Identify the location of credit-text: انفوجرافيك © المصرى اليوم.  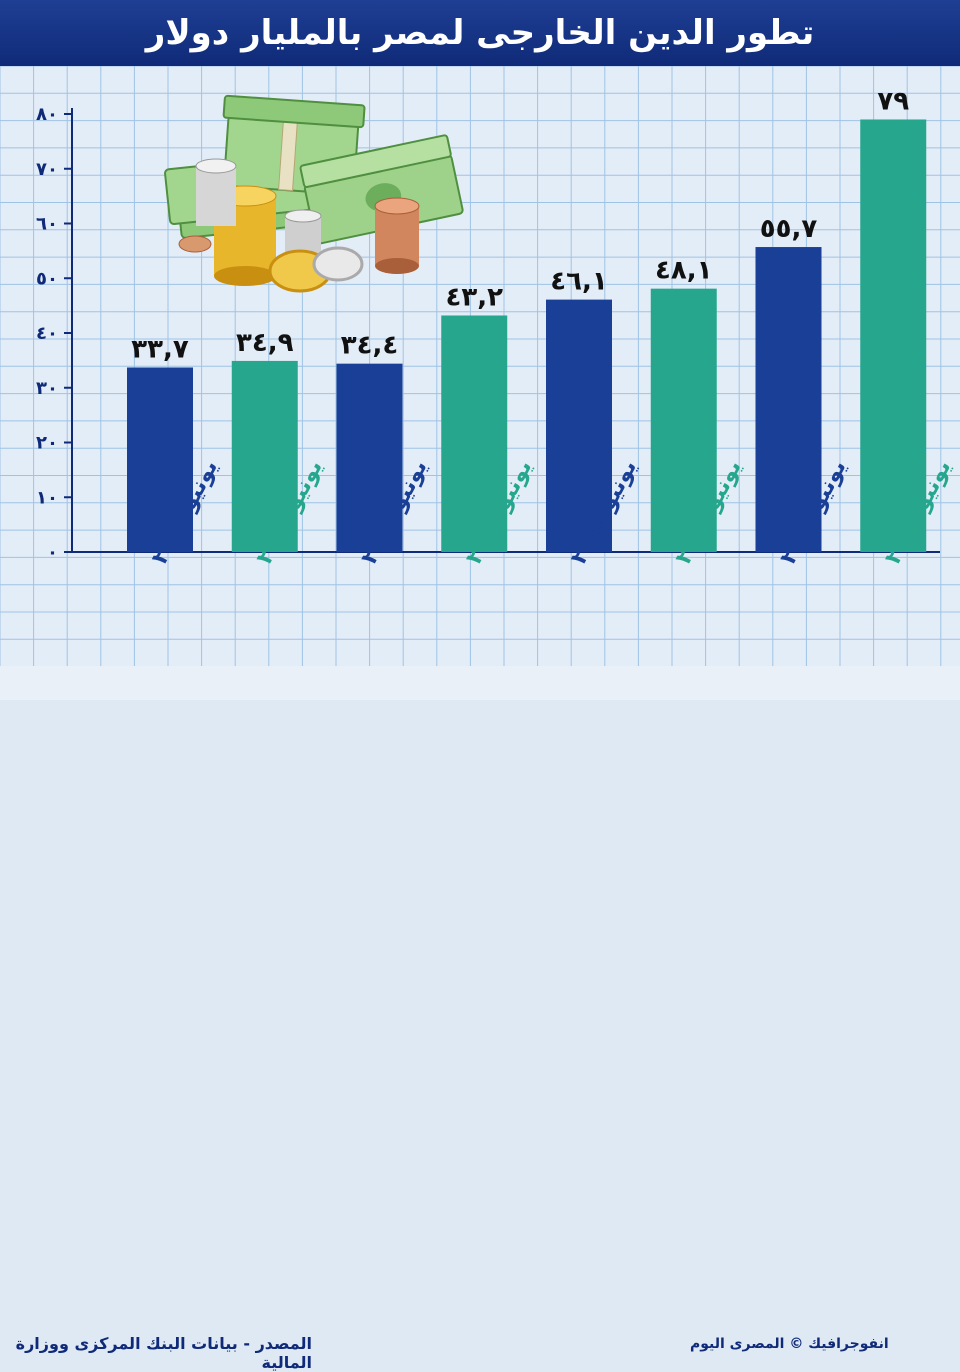
(789, 1344).